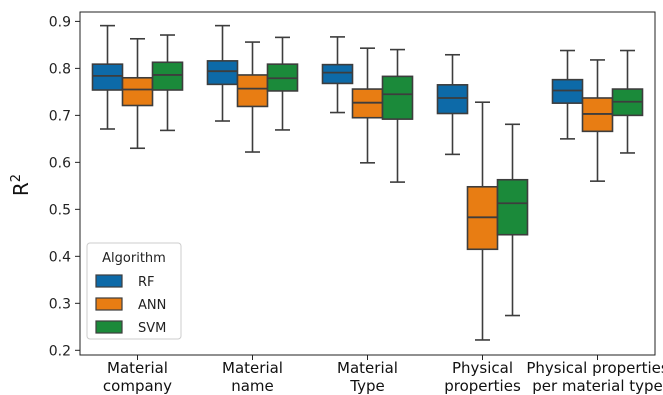 This screenshot has width=663, height=395. Describe the element at coordinates (366, 386) in the screenshot. I see `x-tick-label: Type` at that location.